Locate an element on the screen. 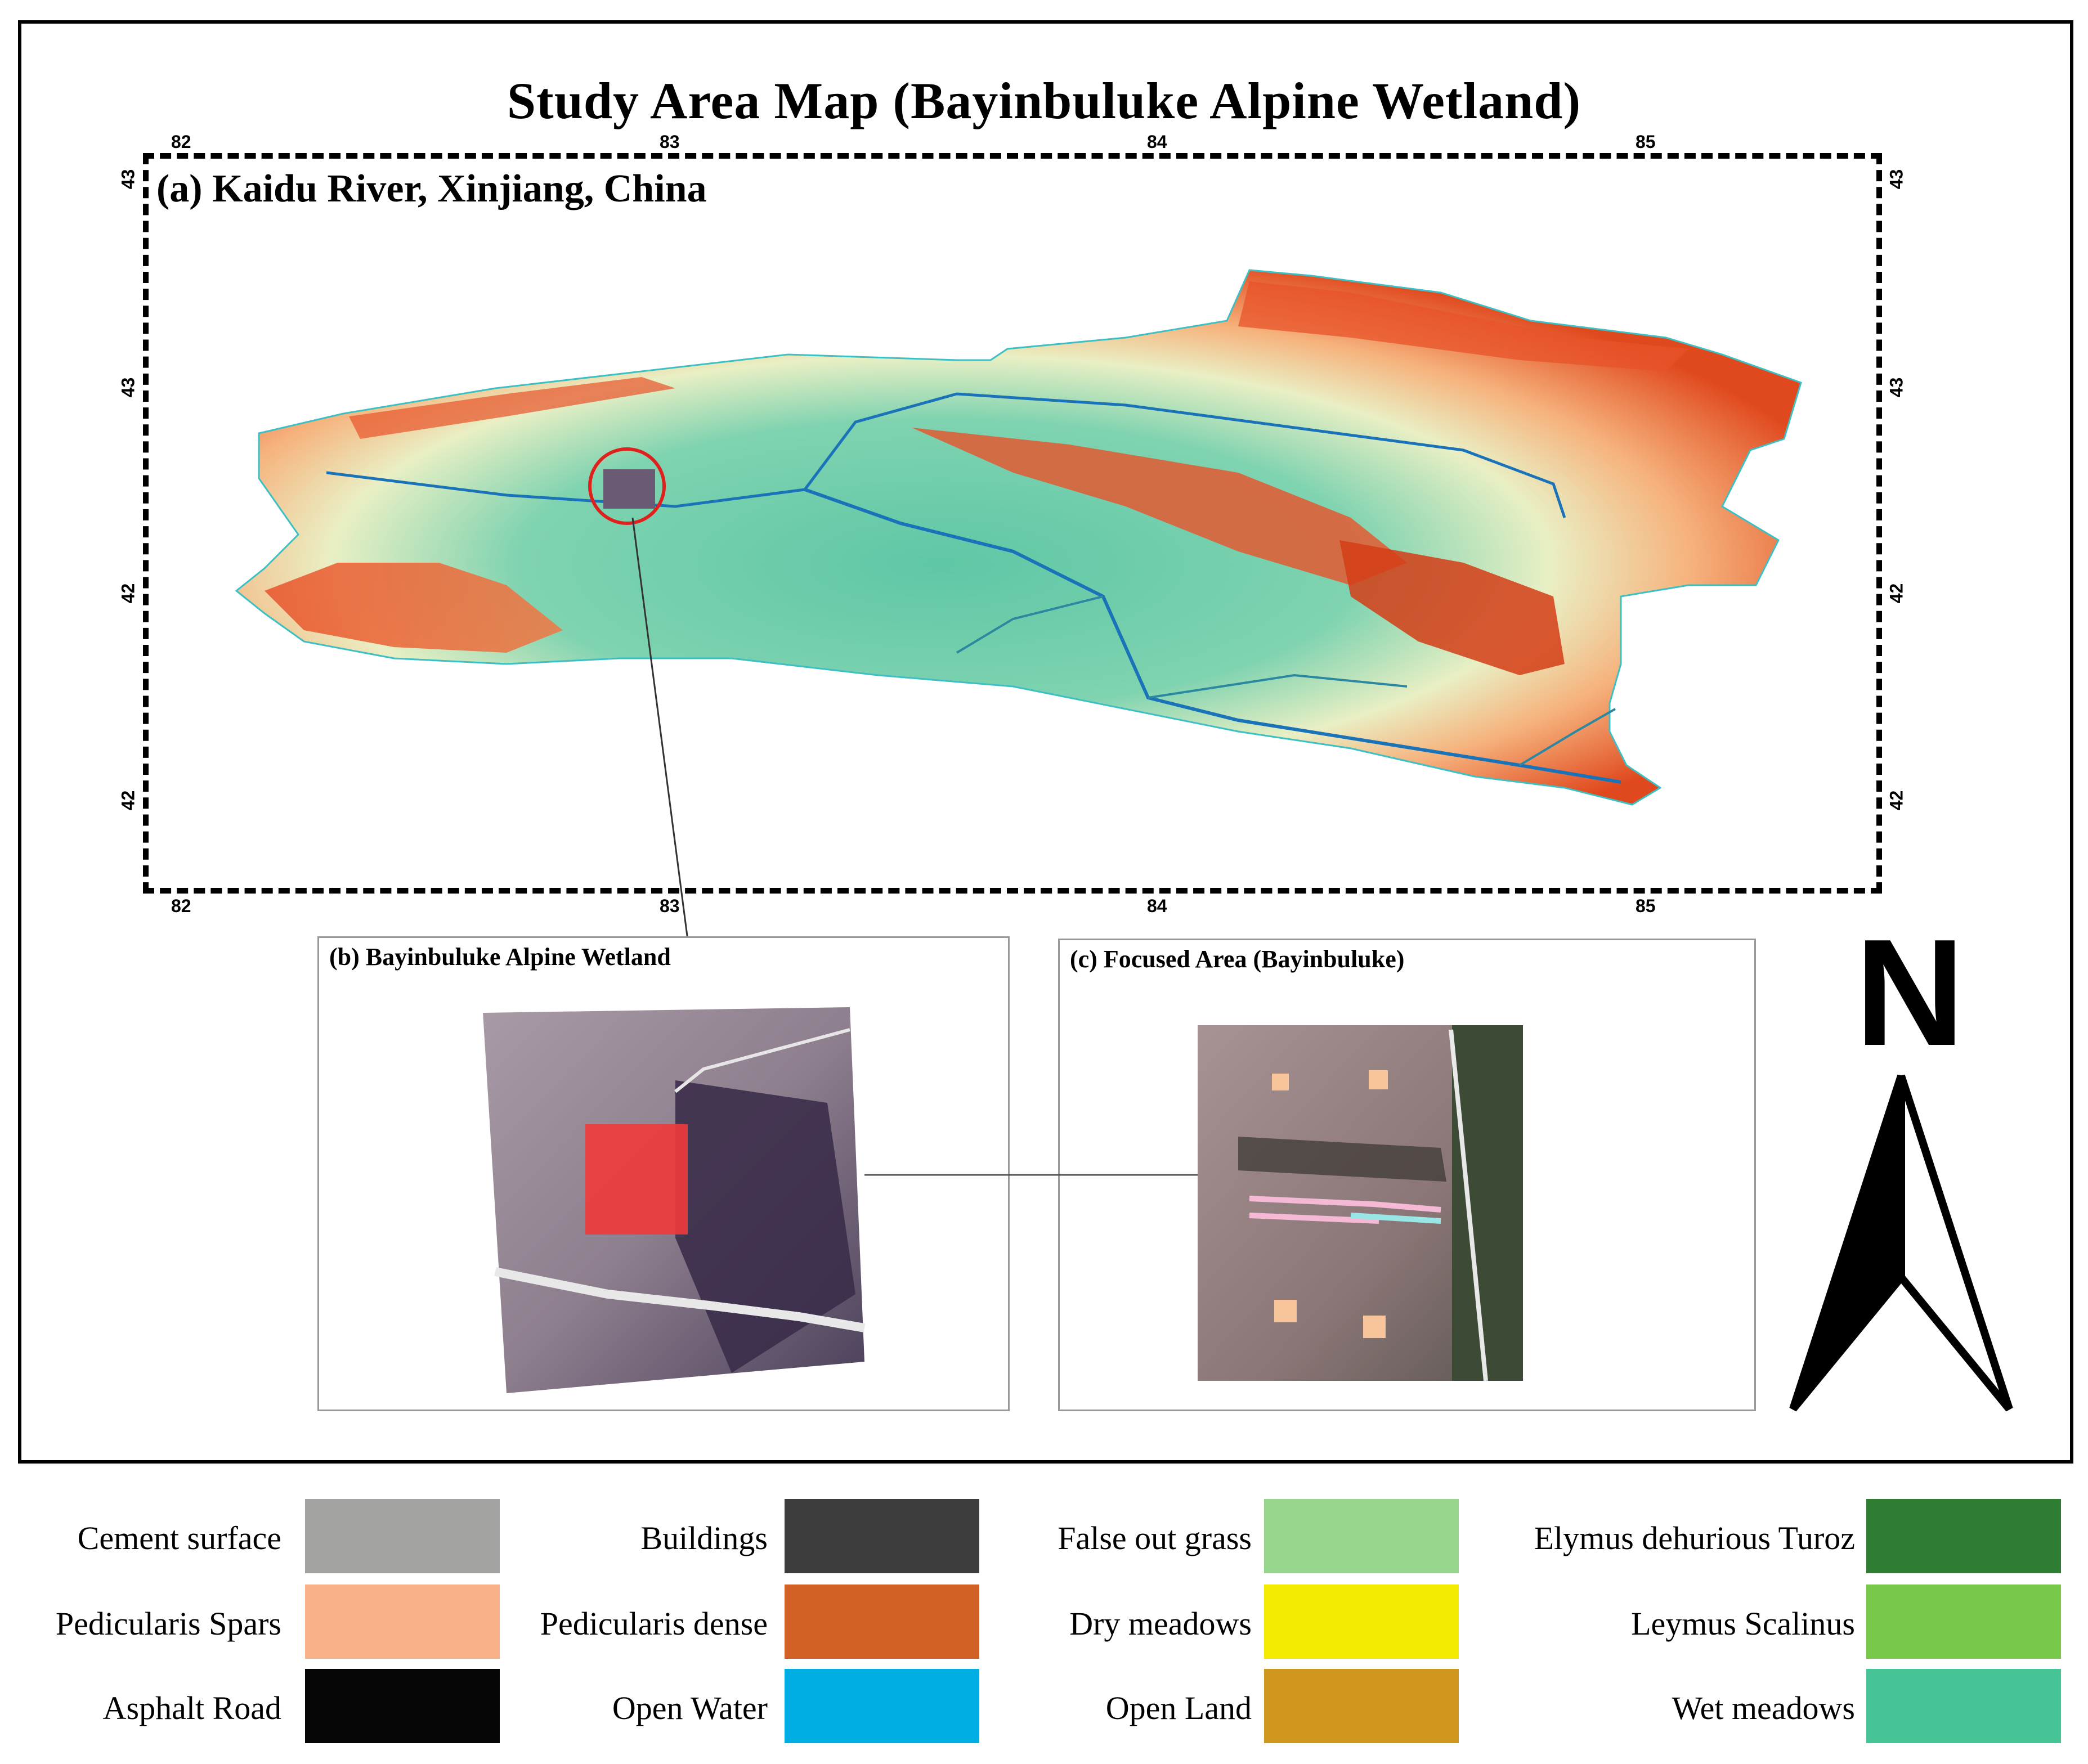 This screenshot has height=1764, width=2088. panel-b-inset: (b) Bayinbuluke Alpine Wetland is located at coordinates (663, 1173).